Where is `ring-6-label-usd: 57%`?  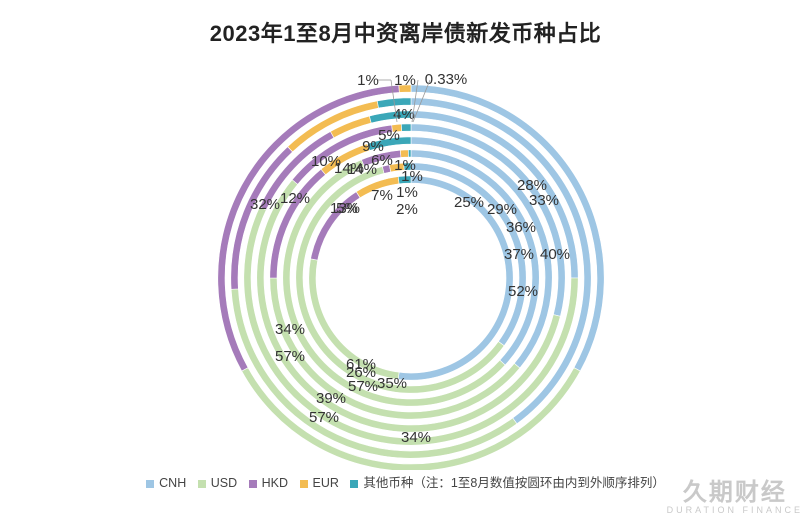
ring-6-label-usd: 57% is located at coordinates (324, 417).